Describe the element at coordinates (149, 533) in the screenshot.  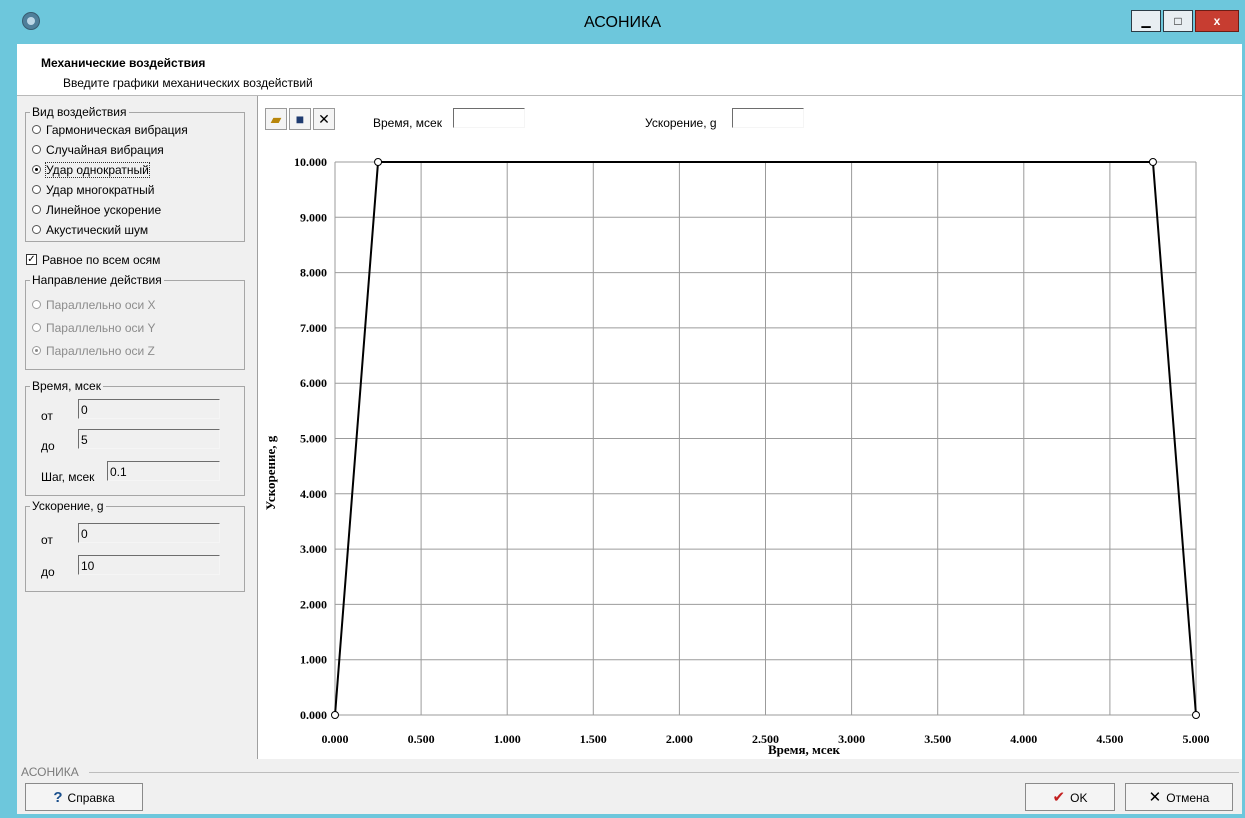
I see `accel-from-input: 0` at that location.